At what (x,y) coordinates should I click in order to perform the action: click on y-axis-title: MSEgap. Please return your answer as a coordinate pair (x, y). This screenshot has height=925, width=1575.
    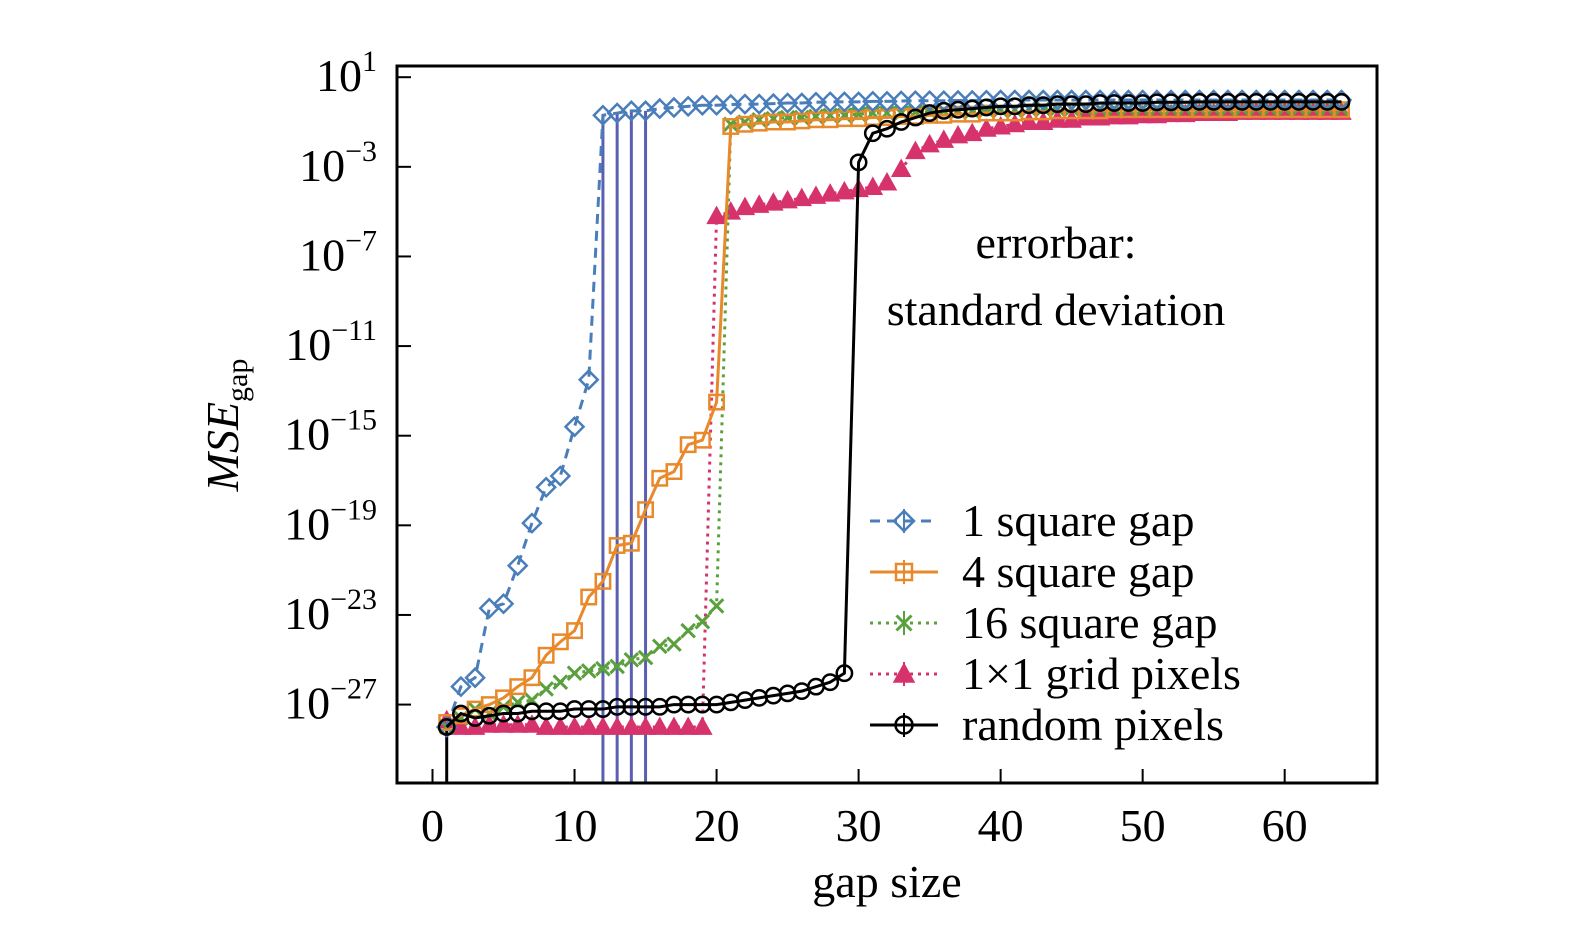
    Looking at the image, I should click on (225, 426).